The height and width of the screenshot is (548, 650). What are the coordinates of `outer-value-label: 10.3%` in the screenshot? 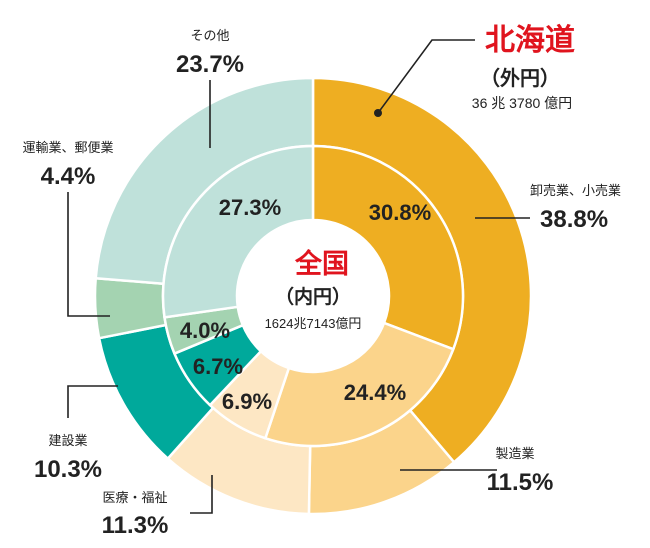 It's located at (68, 469).